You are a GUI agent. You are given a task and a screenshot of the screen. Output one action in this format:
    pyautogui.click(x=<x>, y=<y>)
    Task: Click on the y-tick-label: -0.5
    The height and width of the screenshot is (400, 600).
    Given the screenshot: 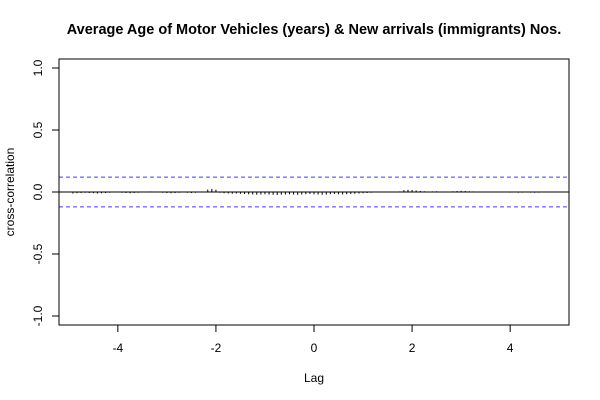 What is the action you would take?
    pyautogui.click(x=38, y=253)
    